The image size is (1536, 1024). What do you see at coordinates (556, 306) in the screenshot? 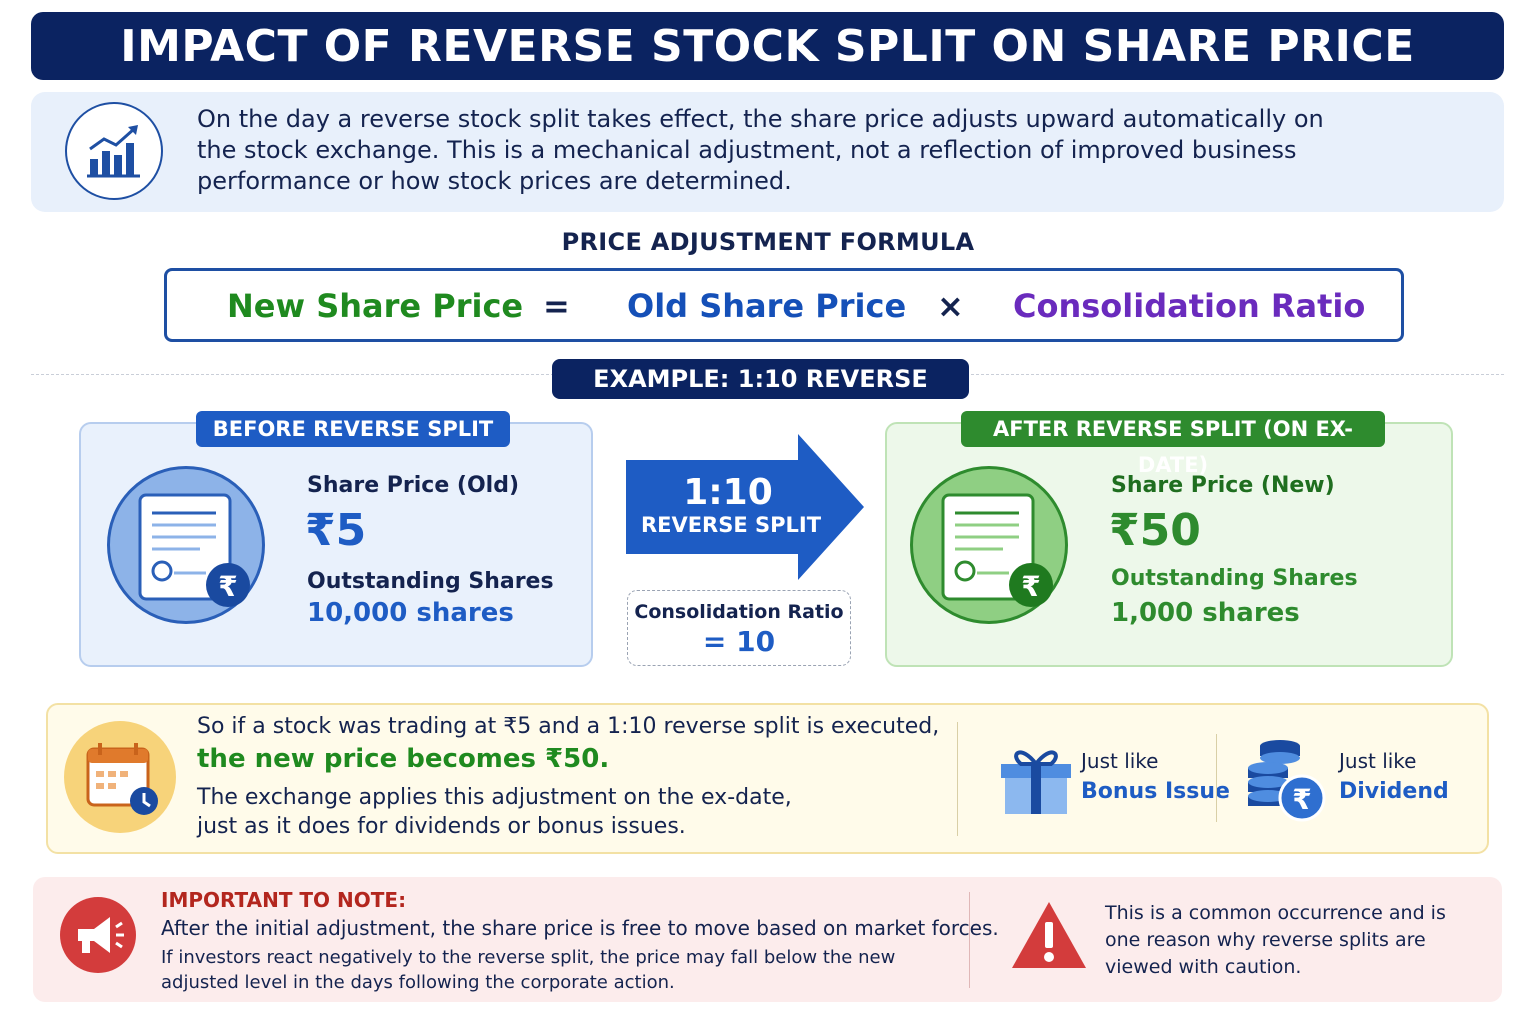
I see `formula-equals: =` at bounding box center [556, 306].